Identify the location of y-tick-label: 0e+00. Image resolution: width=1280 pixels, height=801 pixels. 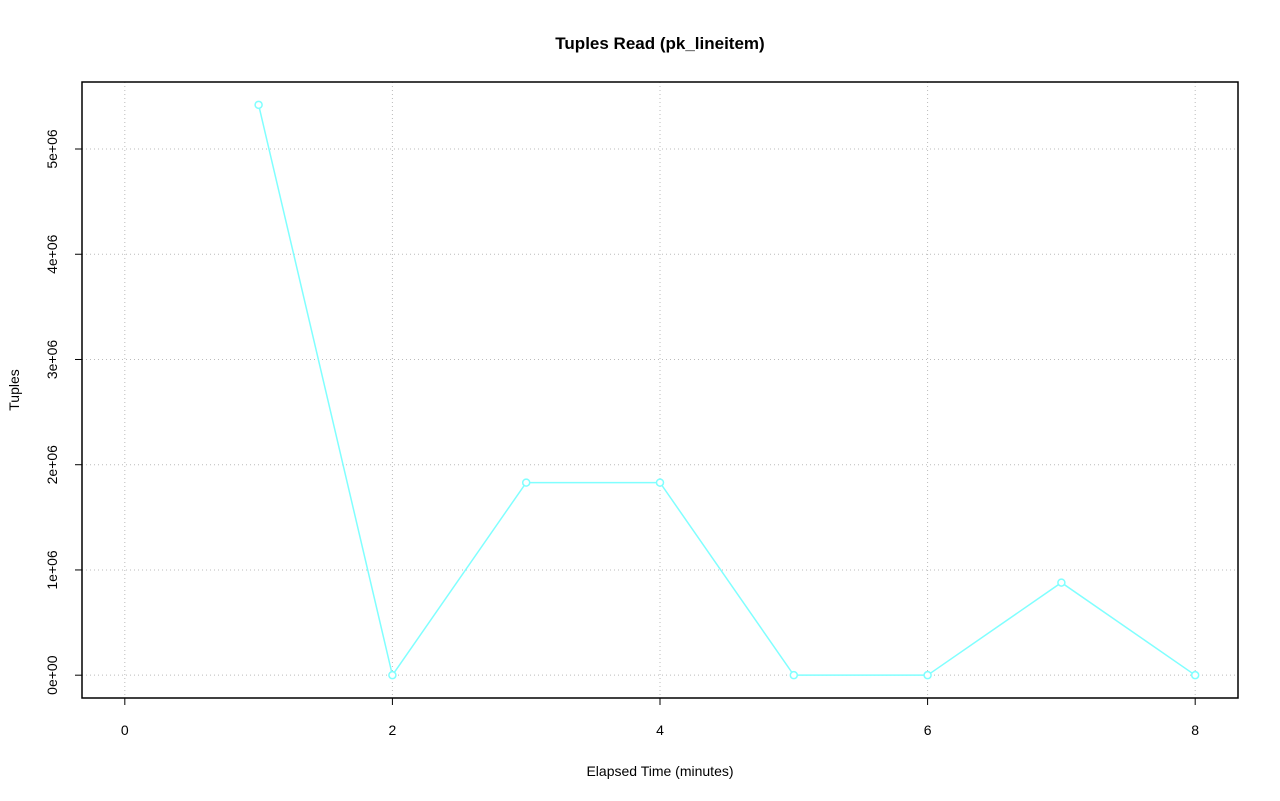
(52, 675).